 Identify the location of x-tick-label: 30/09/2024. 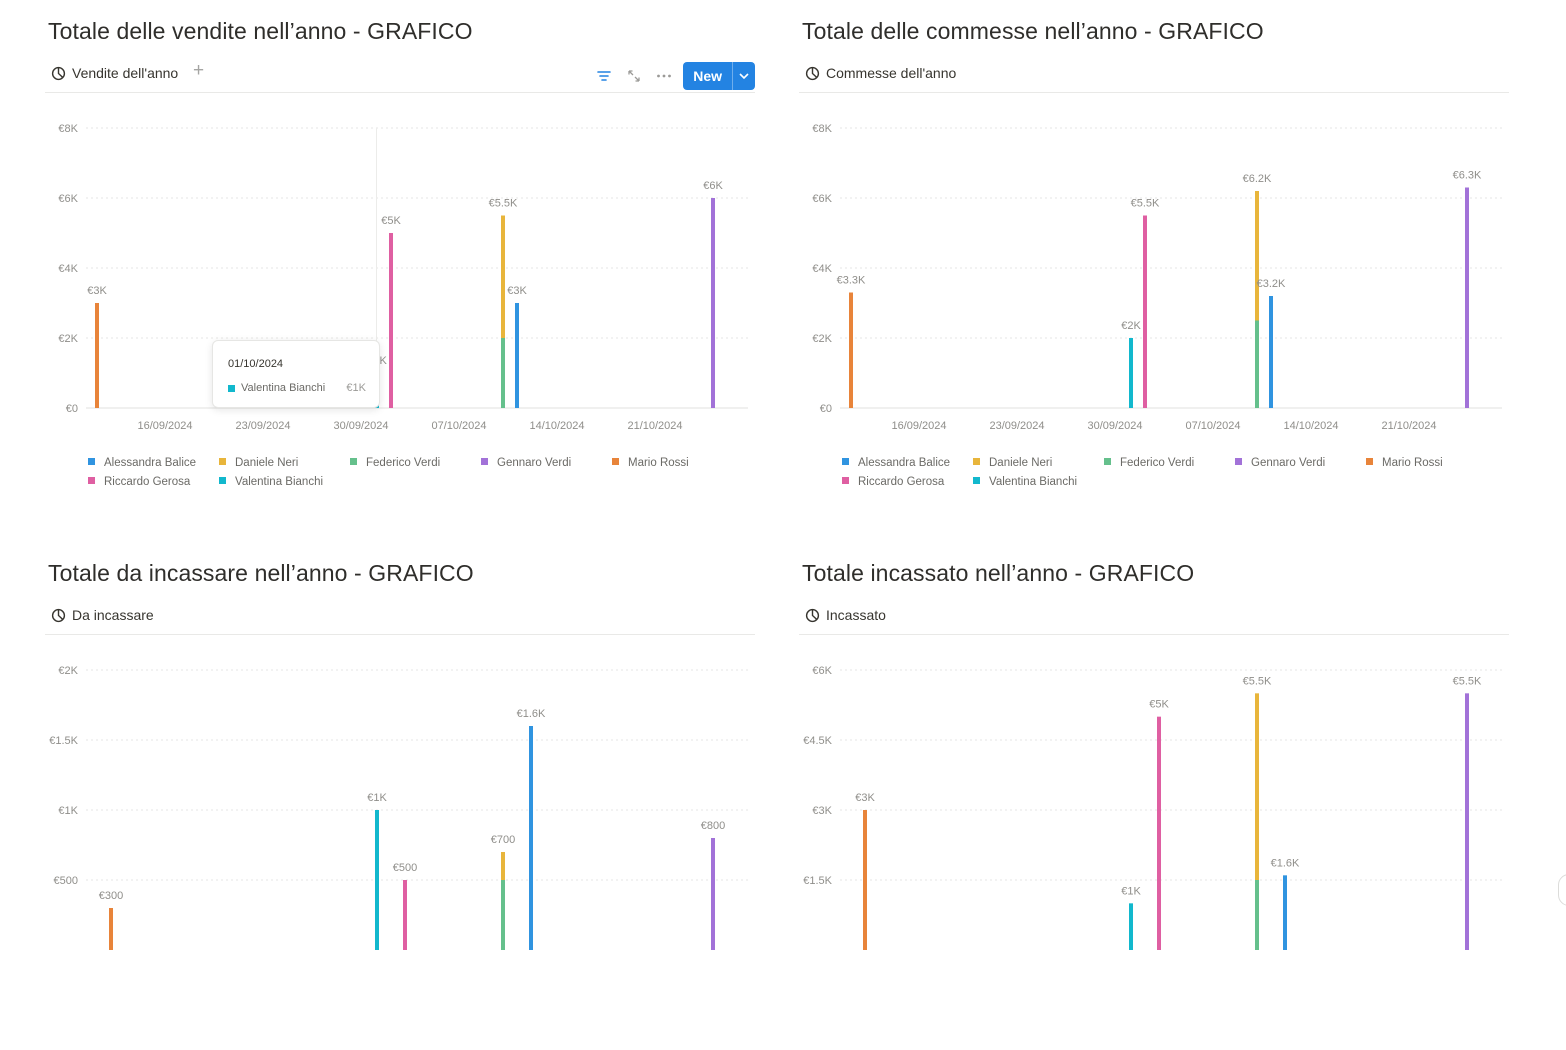
(1114, 426).